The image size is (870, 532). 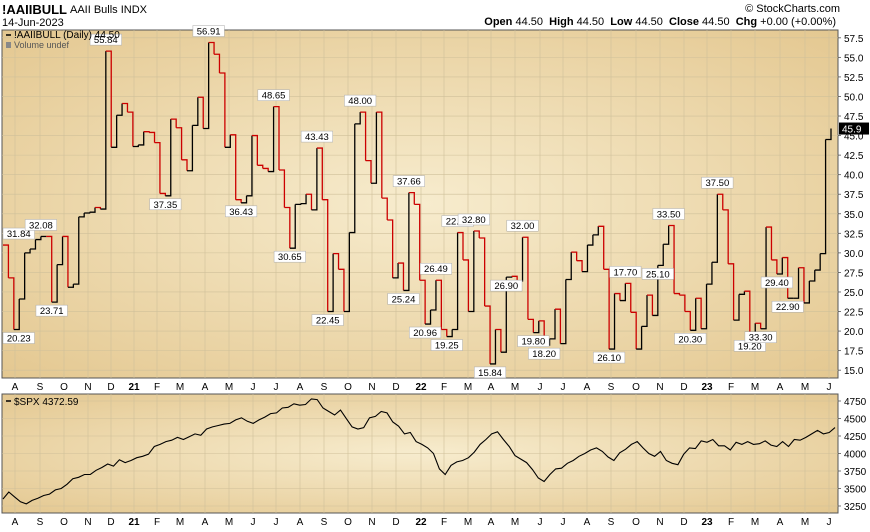 I want to click on data-label: 22.47, so click(x=458, y=222).